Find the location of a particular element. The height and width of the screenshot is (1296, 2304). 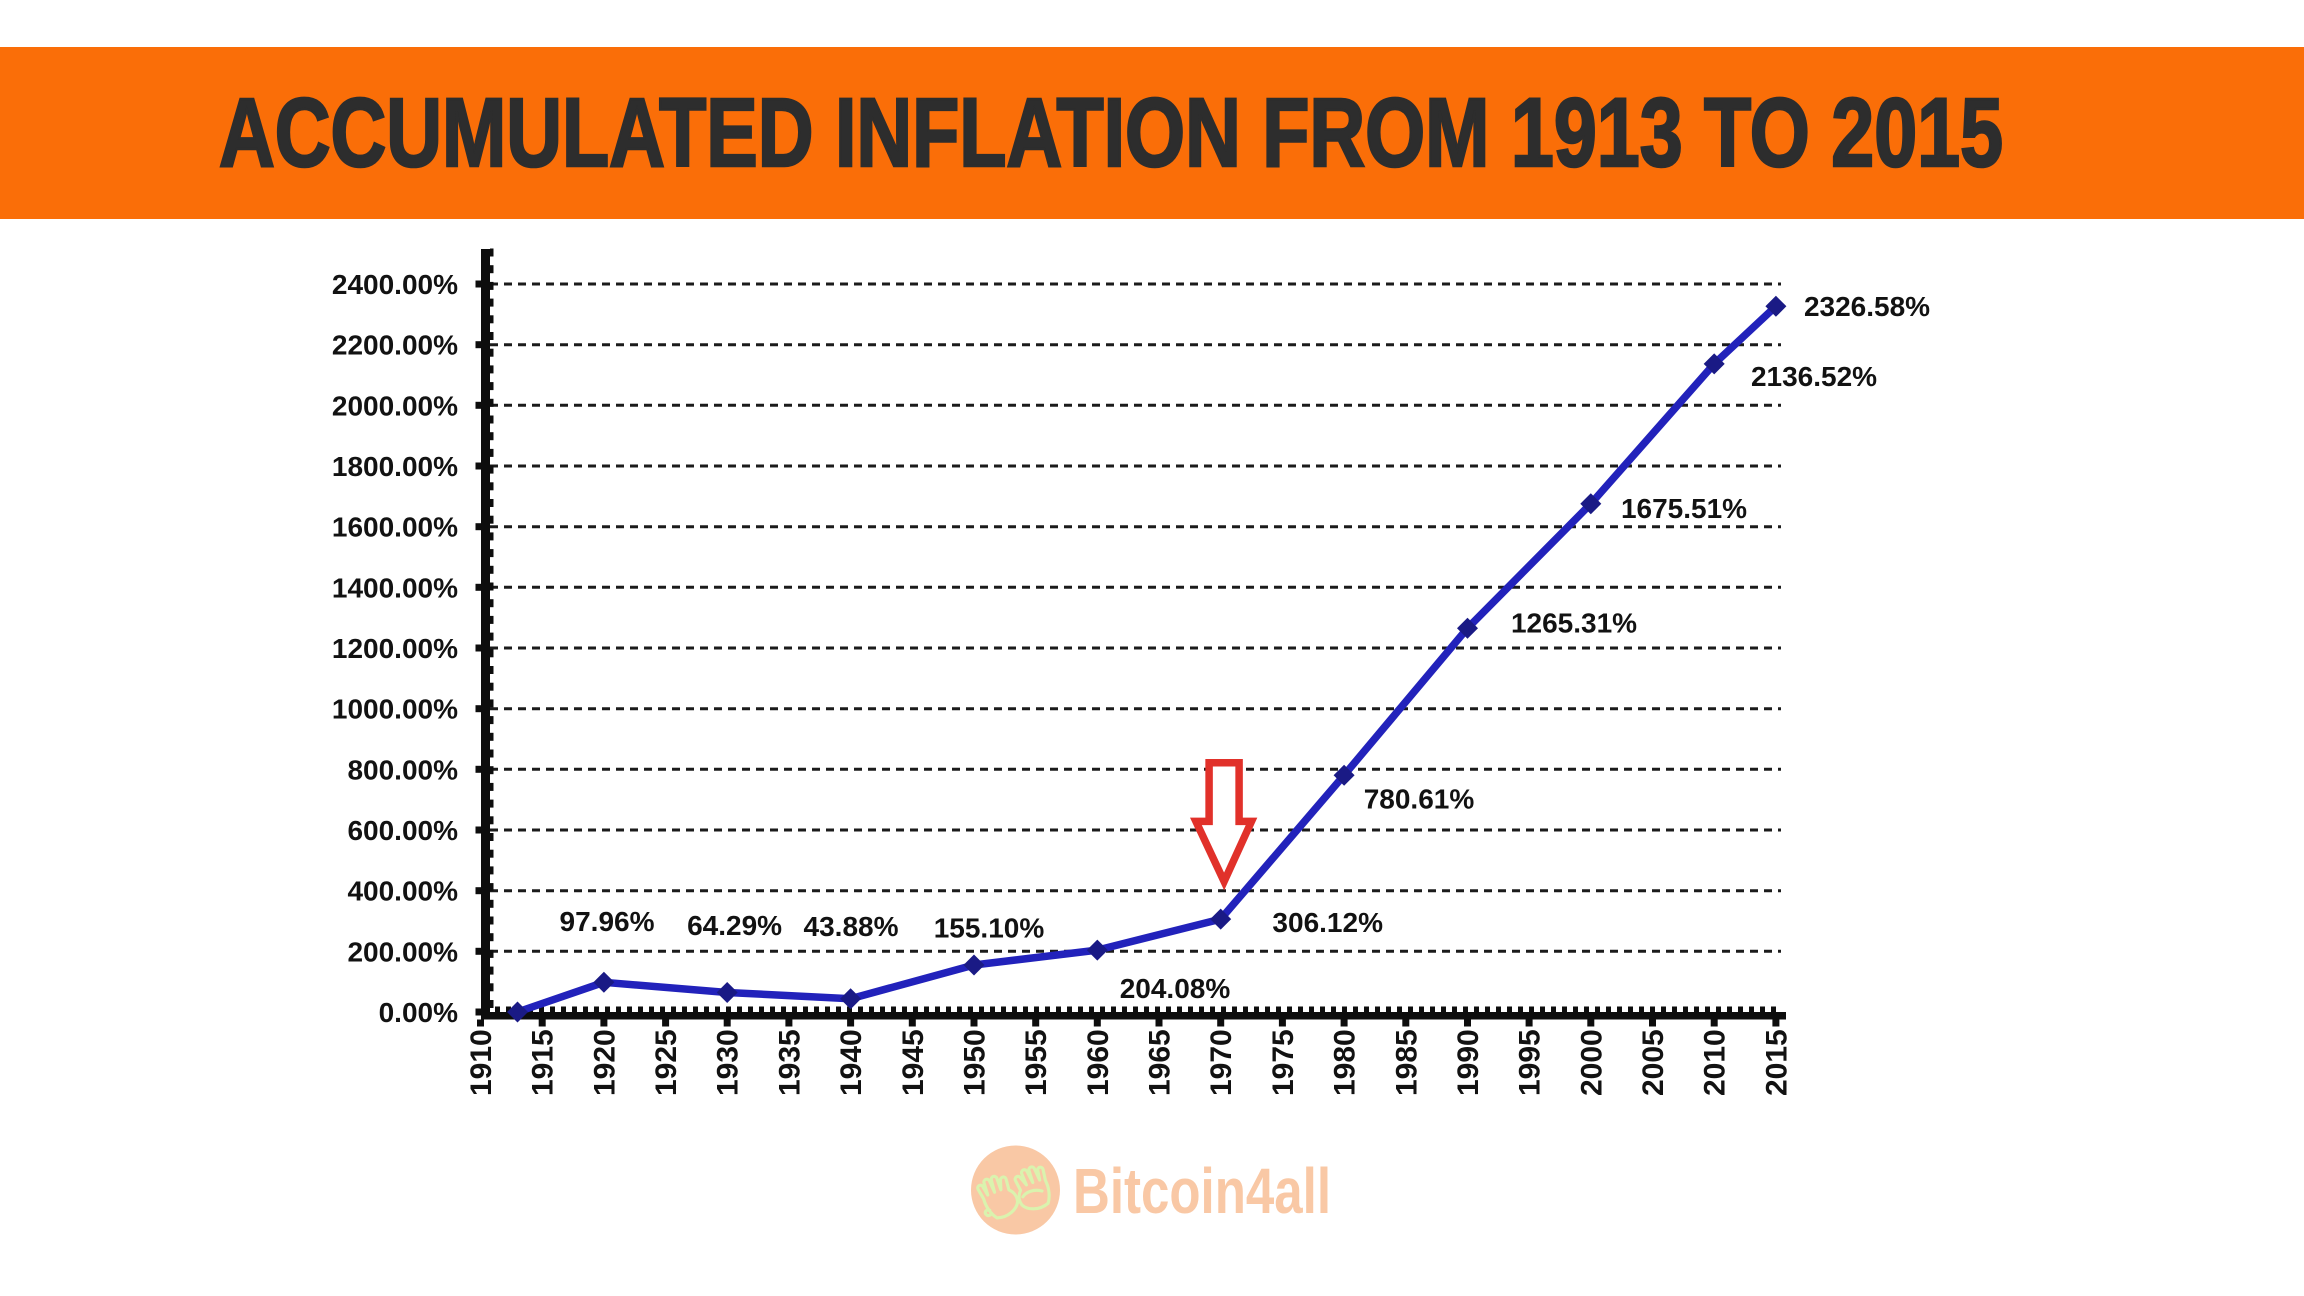

svg-text: 1000.00% is located at coordinates (395, 709).